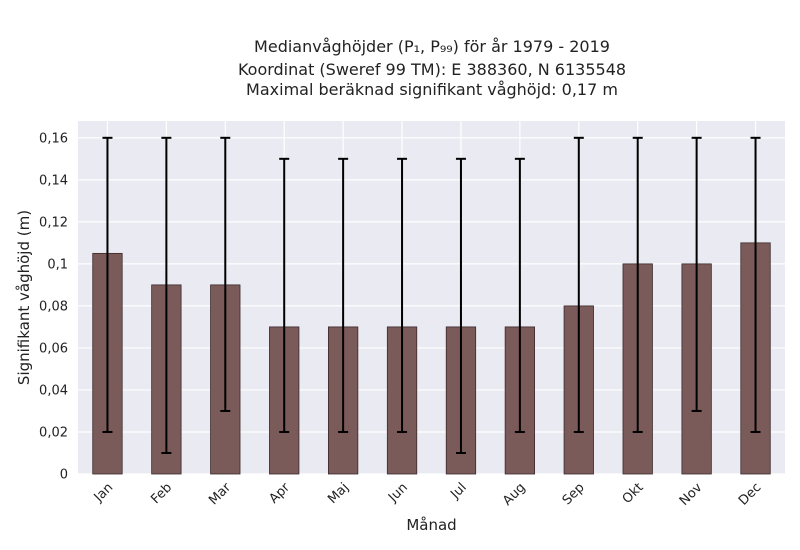 This screenshot has height=550, width=800. I want to click on x-tick-label: Dec, so click(750, 494).